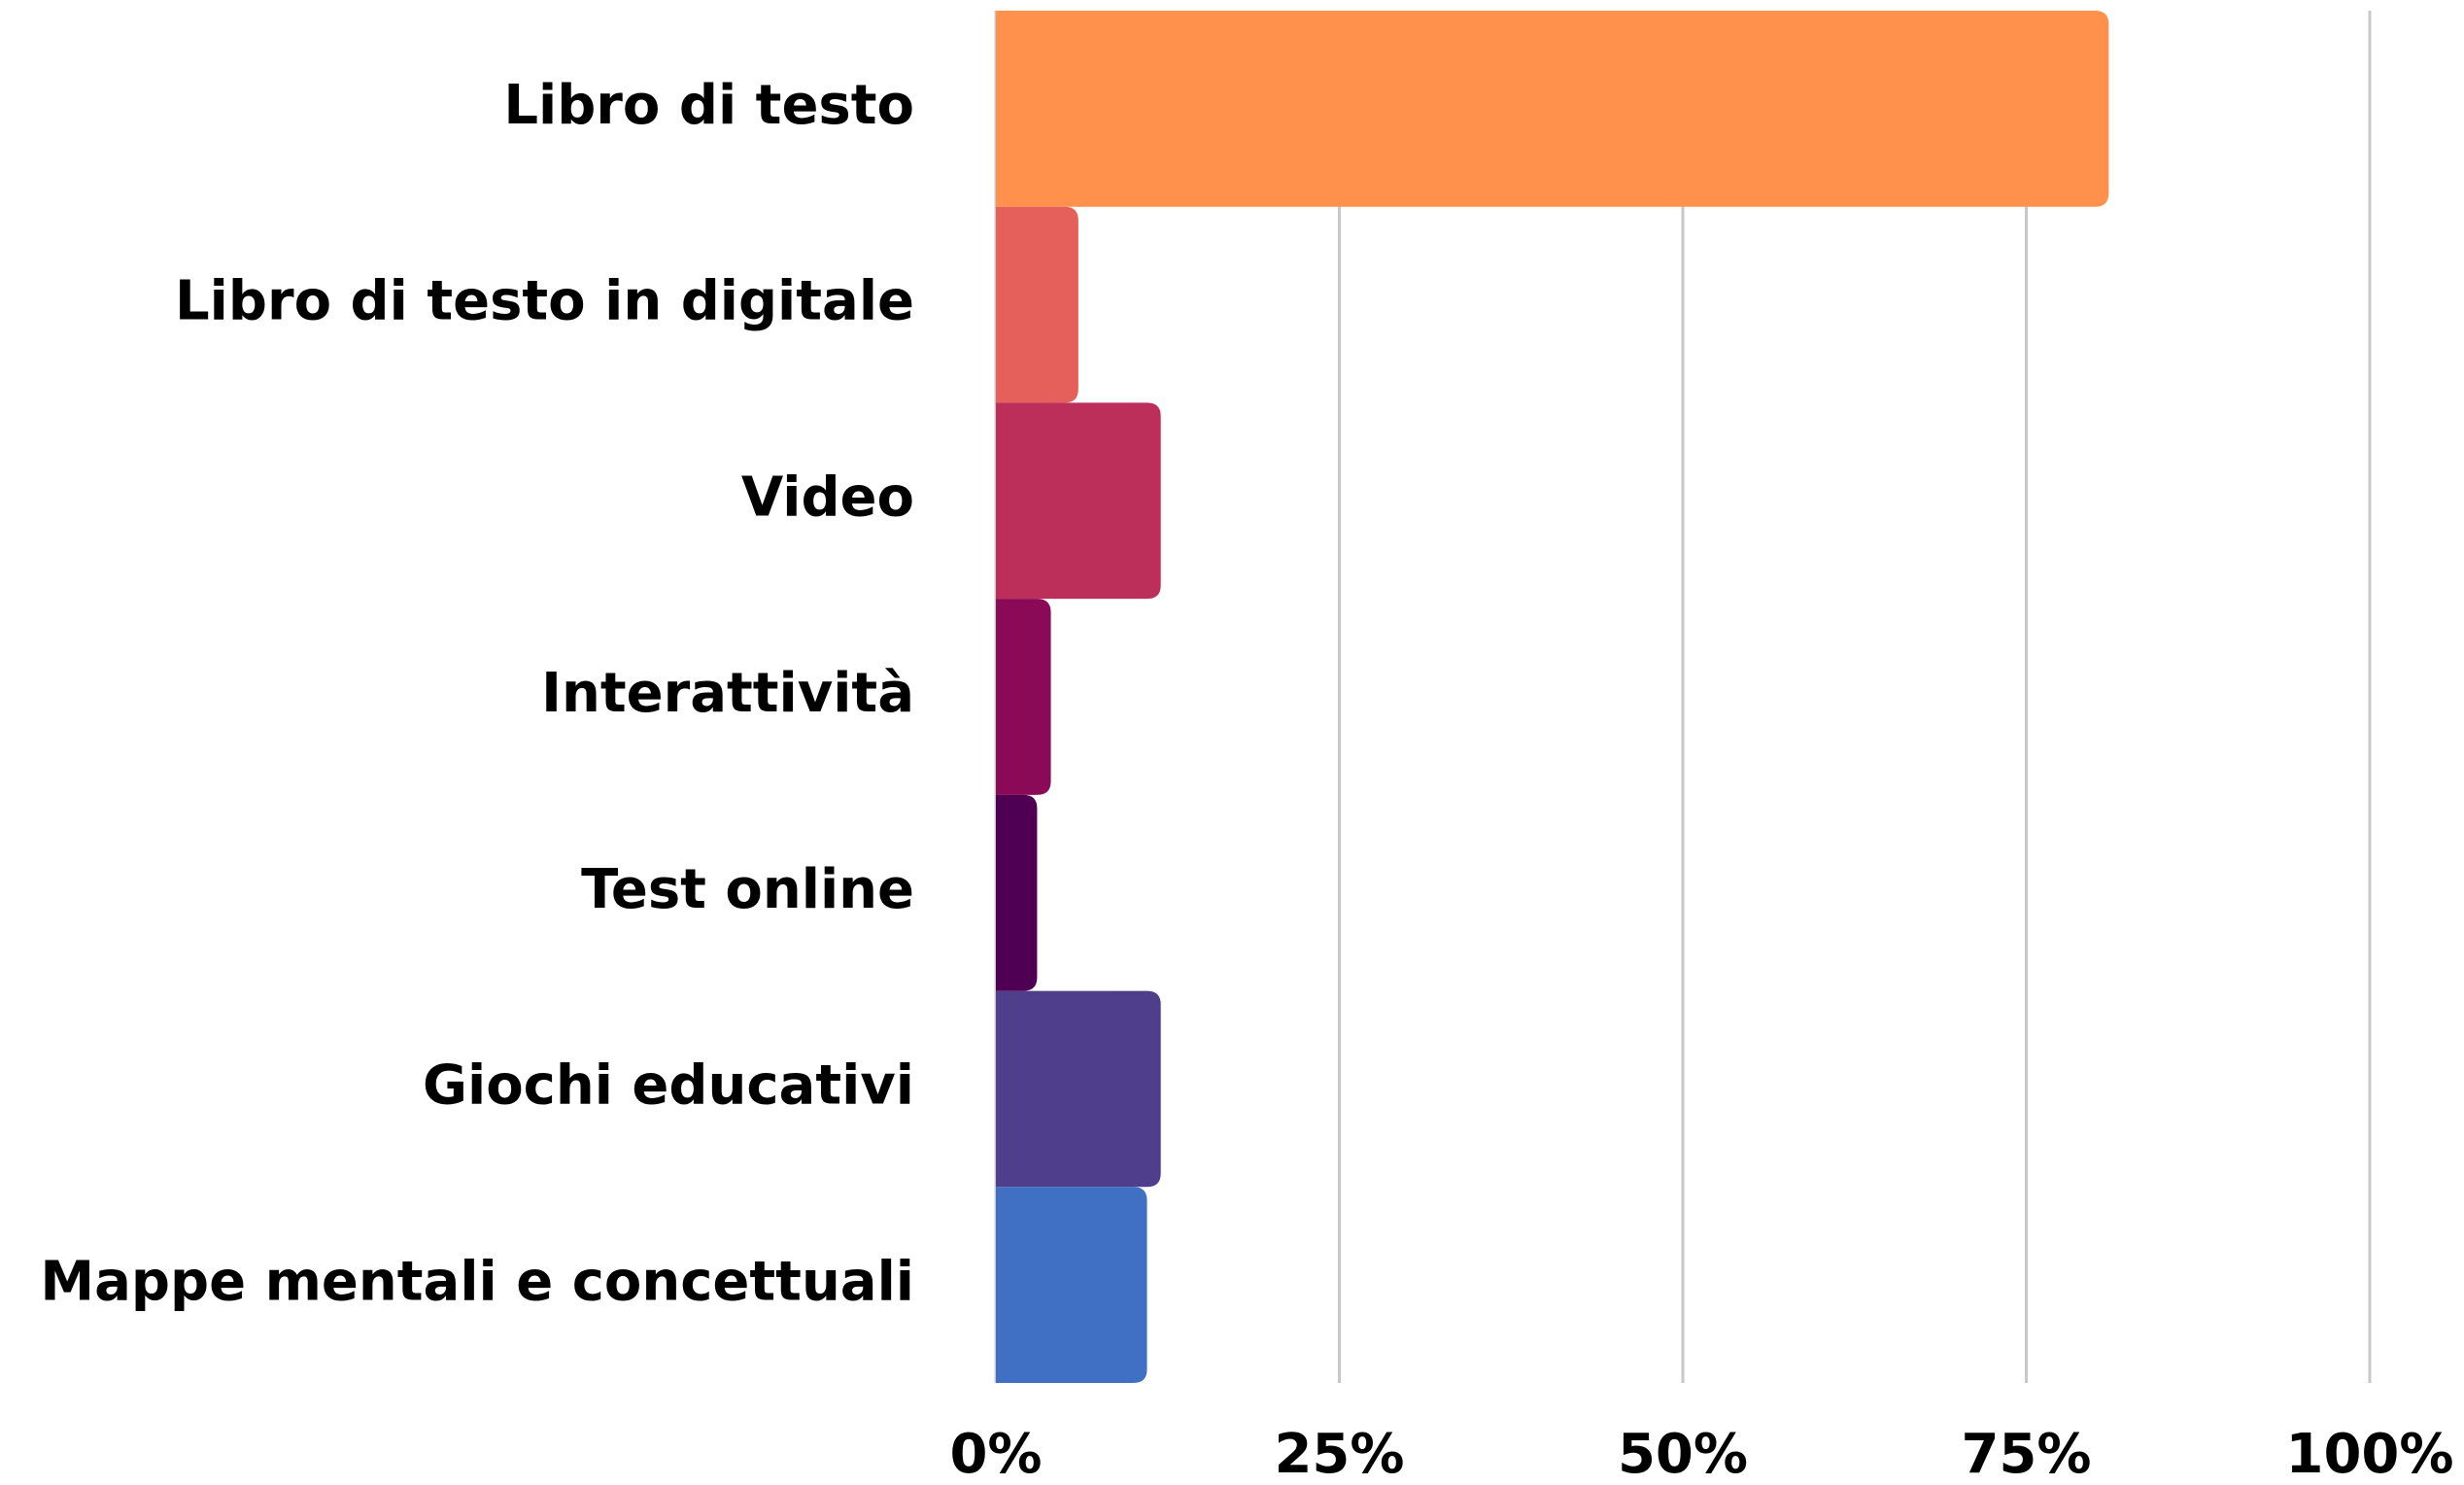 The image size is (2464, 1485). I want to click on x-tick-label: 75%, so click(2026, 1454).